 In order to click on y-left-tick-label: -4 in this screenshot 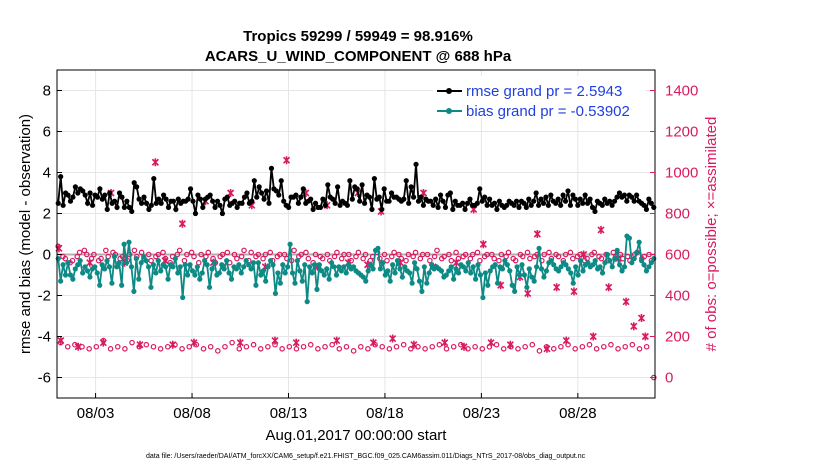, I will do `click(44, 337)`.